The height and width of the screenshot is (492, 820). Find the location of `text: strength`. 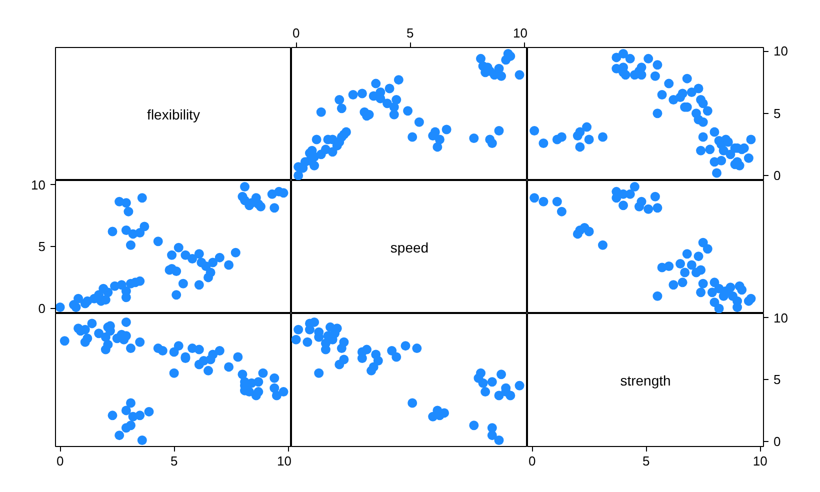

text: strength is located at coordinates (645, 380).